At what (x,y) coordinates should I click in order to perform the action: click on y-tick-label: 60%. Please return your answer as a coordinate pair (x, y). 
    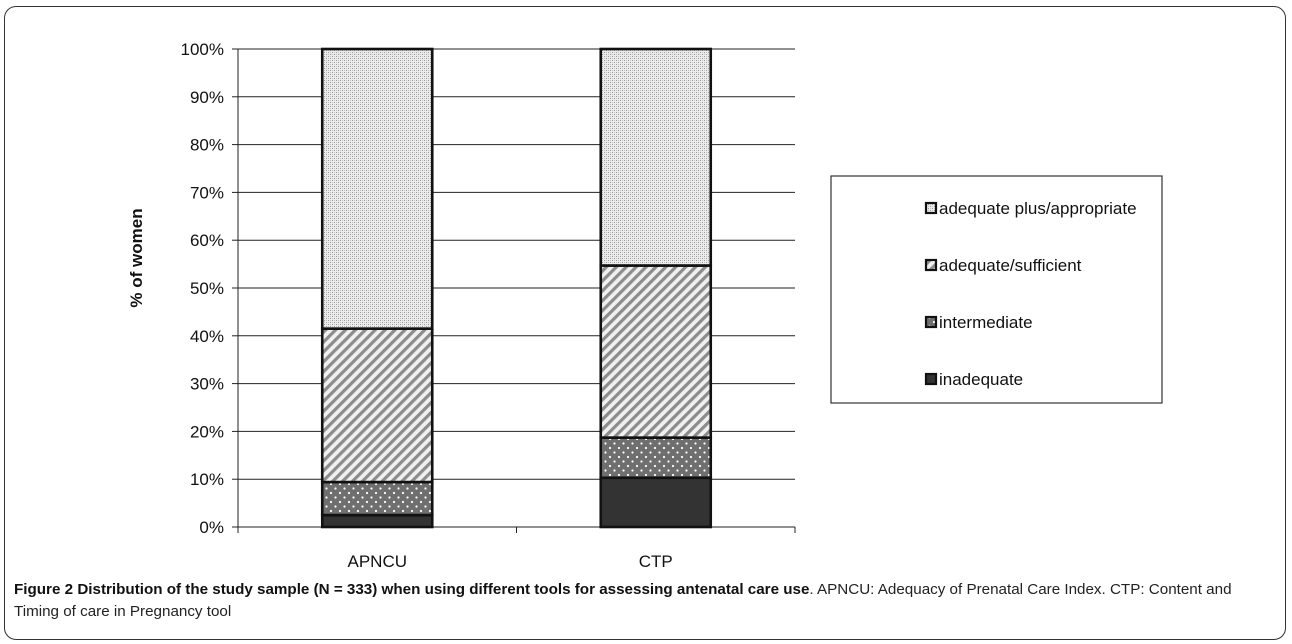
    Looking at the image, I should click on (207, 240).